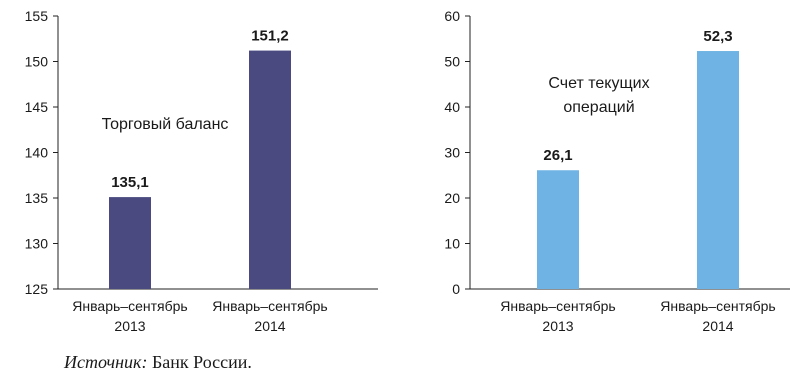 This screenshot has height=385, width=798. Describe the element at coordinates (717, 36) in the screenshot. I see `value-label: 52,3` at that location.